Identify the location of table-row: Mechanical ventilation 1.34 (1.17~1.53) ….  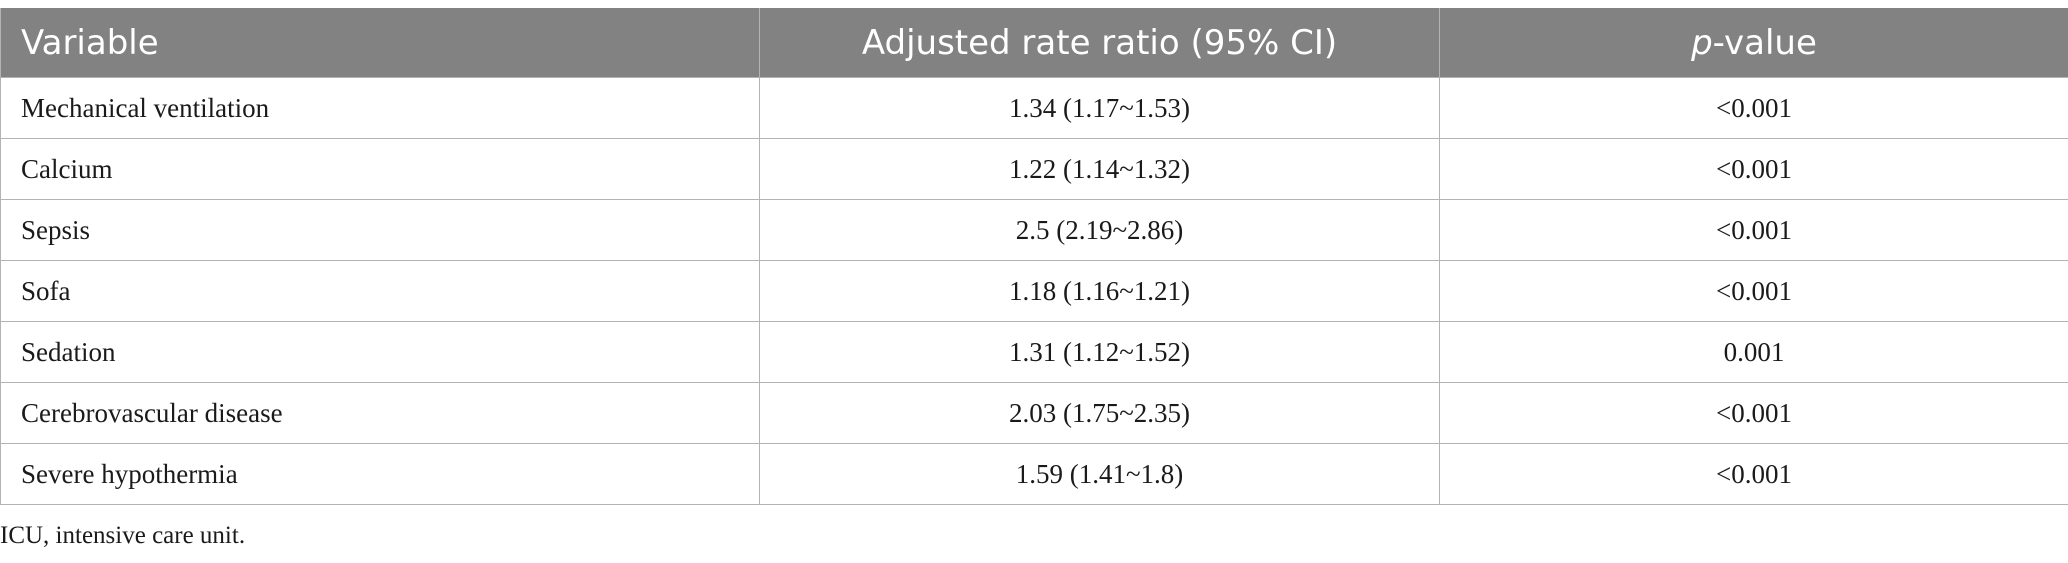
(1034, 108).